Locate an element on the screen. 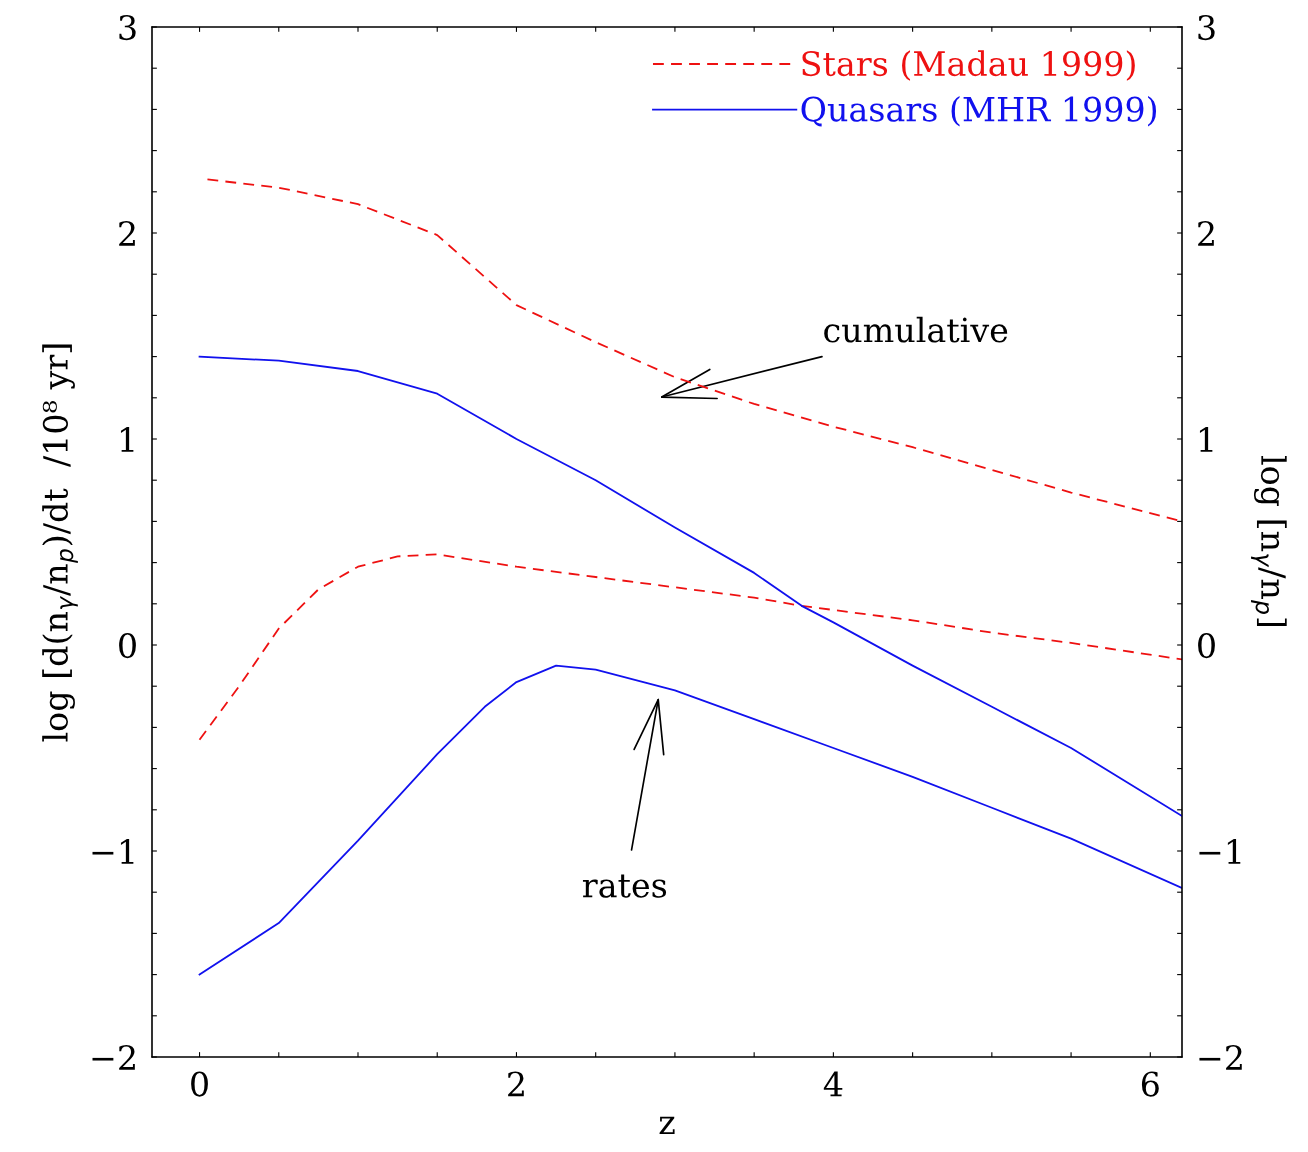 The image size is (1308, 1152). y2-tick-label: −2 is located at coordinates (1220, 1057).